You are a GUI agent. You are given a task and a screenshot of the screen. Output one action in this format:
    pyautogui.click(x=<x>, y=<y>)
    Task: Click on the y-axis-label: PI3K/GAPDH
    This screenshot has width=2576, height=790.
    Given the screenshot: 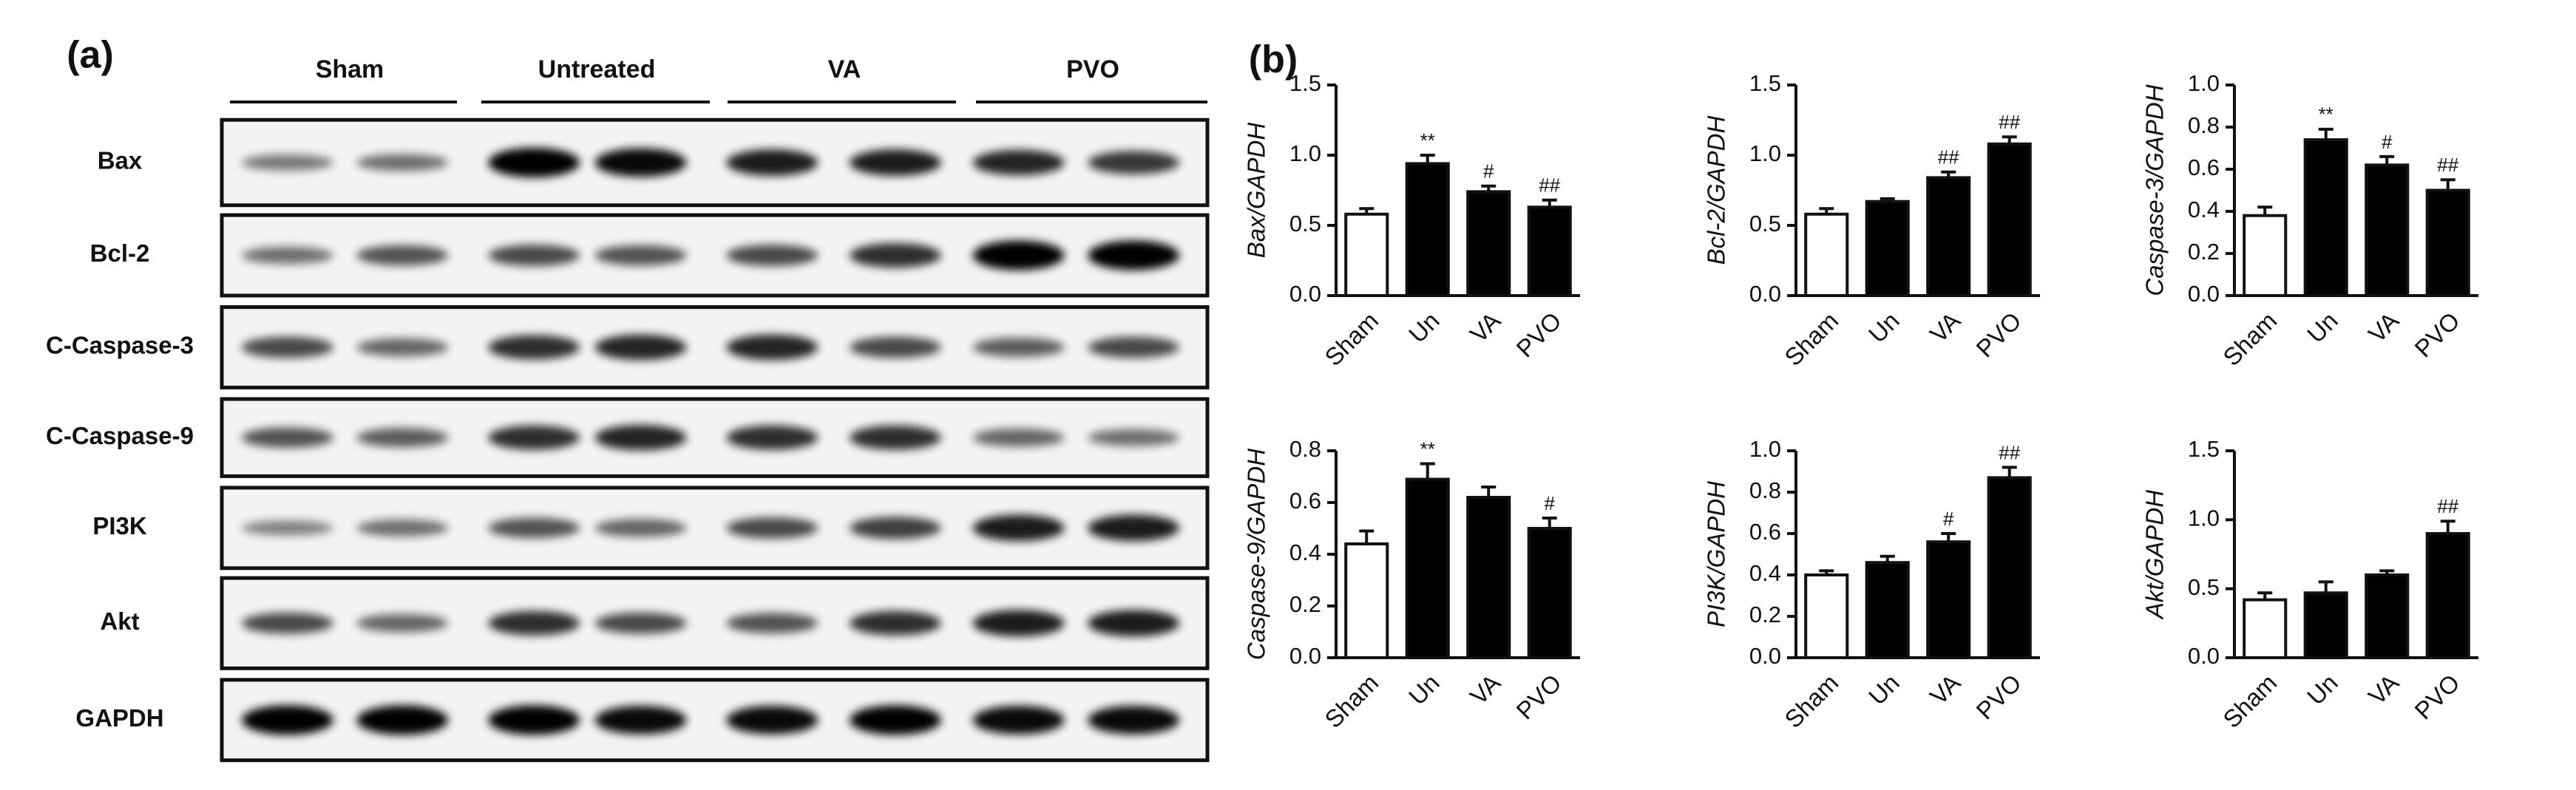 What is the action you would take?
    pyautogui.click(x=1716, y=554)
    